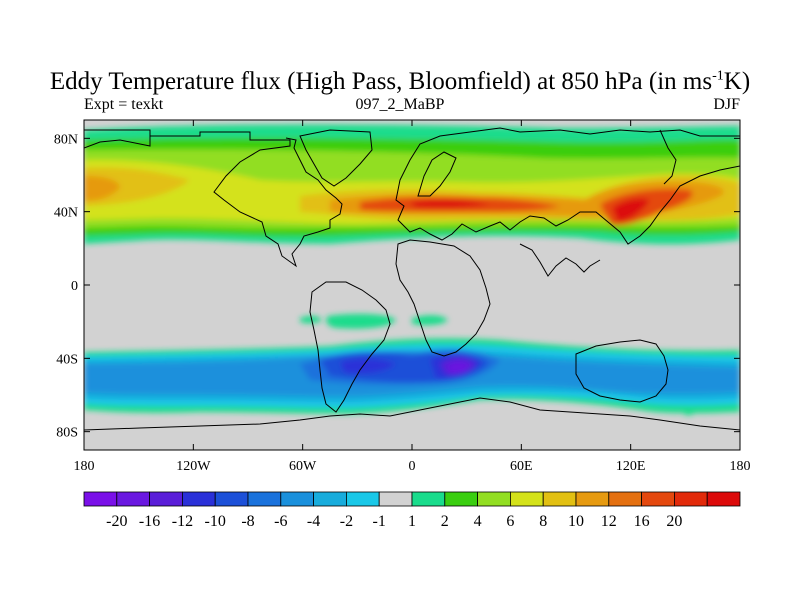 The image size is (800, 600). I want to click on alaska-outline, so click(117, 142).